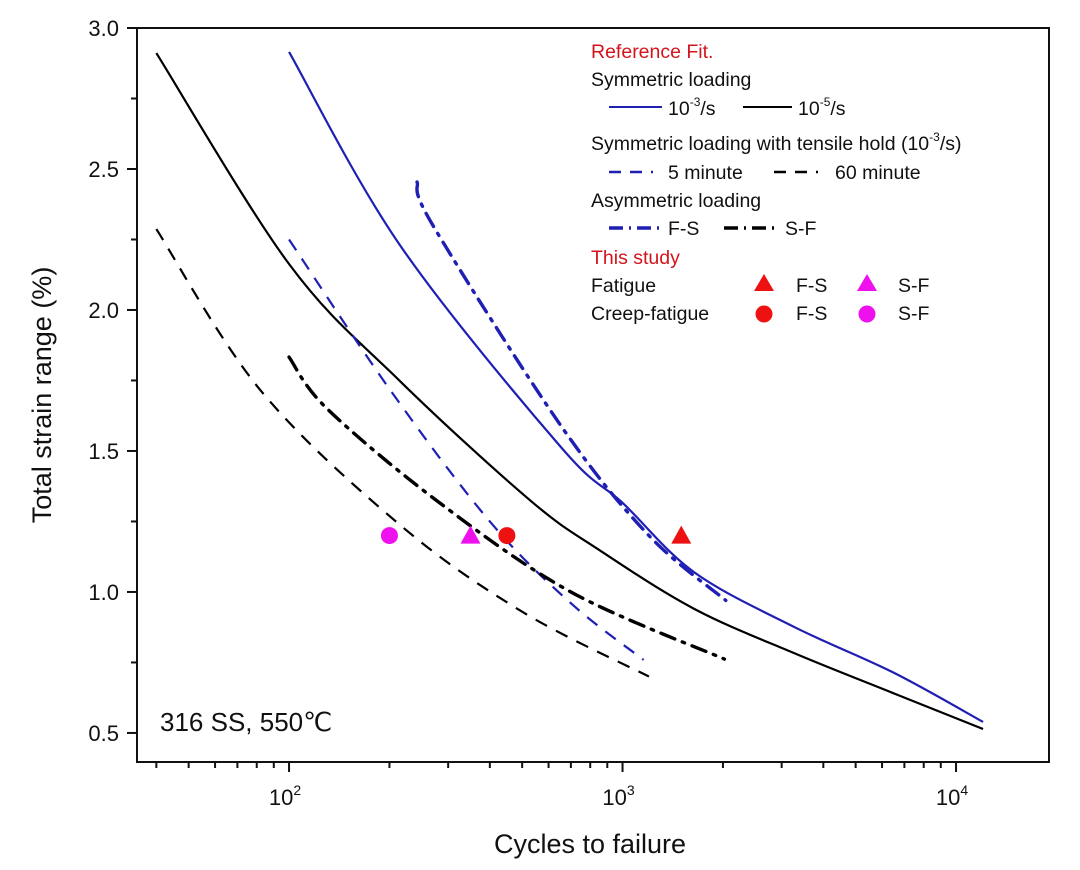  Describe the element at coordinates (952, 796) in the screenshot. I see `x-tick-label: 10⁴` at that location.